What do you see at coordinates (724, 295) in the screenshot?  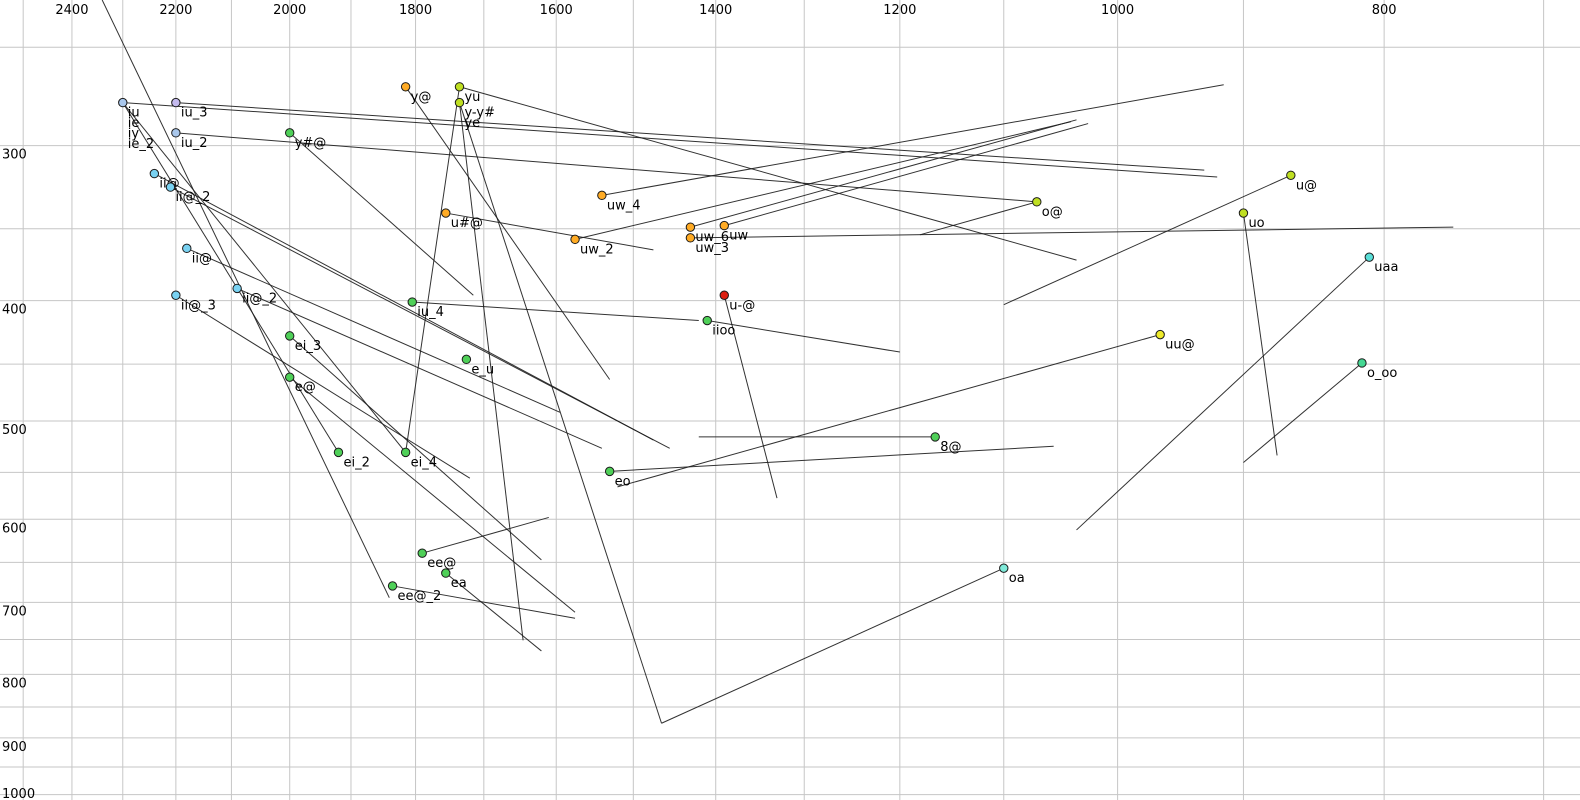 I see `data-point-u-@` at bounding box center [724, 295].